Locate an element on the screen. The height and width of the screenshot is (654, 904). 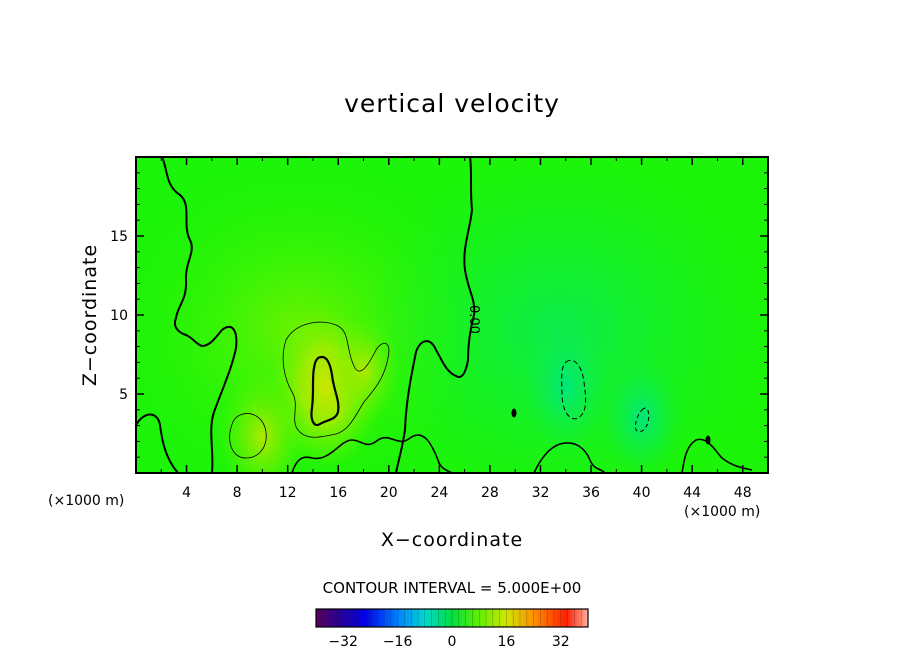
updraft-low-contour is located at coordinates (248, 436).